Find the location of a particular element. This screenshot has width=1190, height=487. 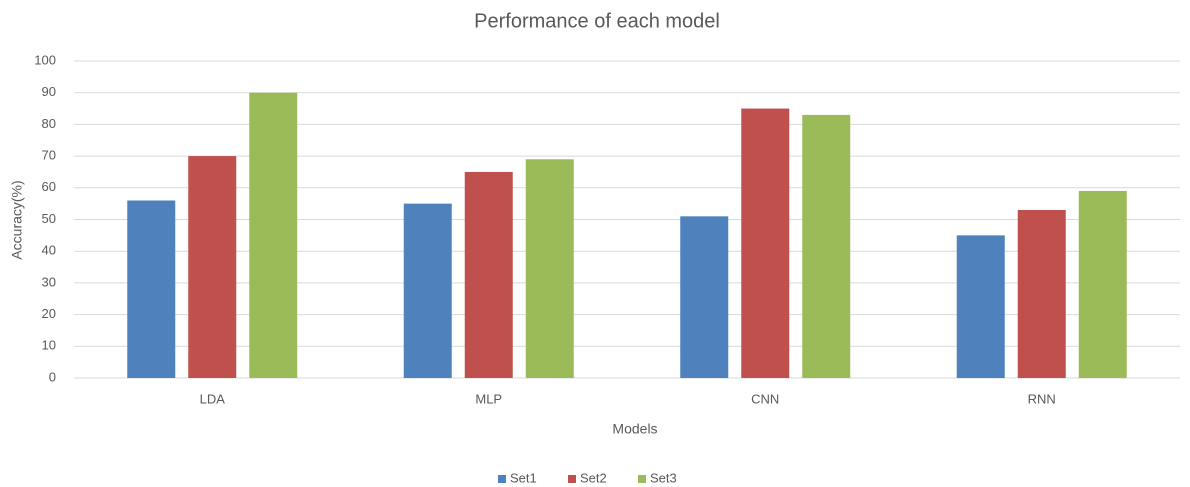

legend-label: Set2 is located at coordinates (593, 477).